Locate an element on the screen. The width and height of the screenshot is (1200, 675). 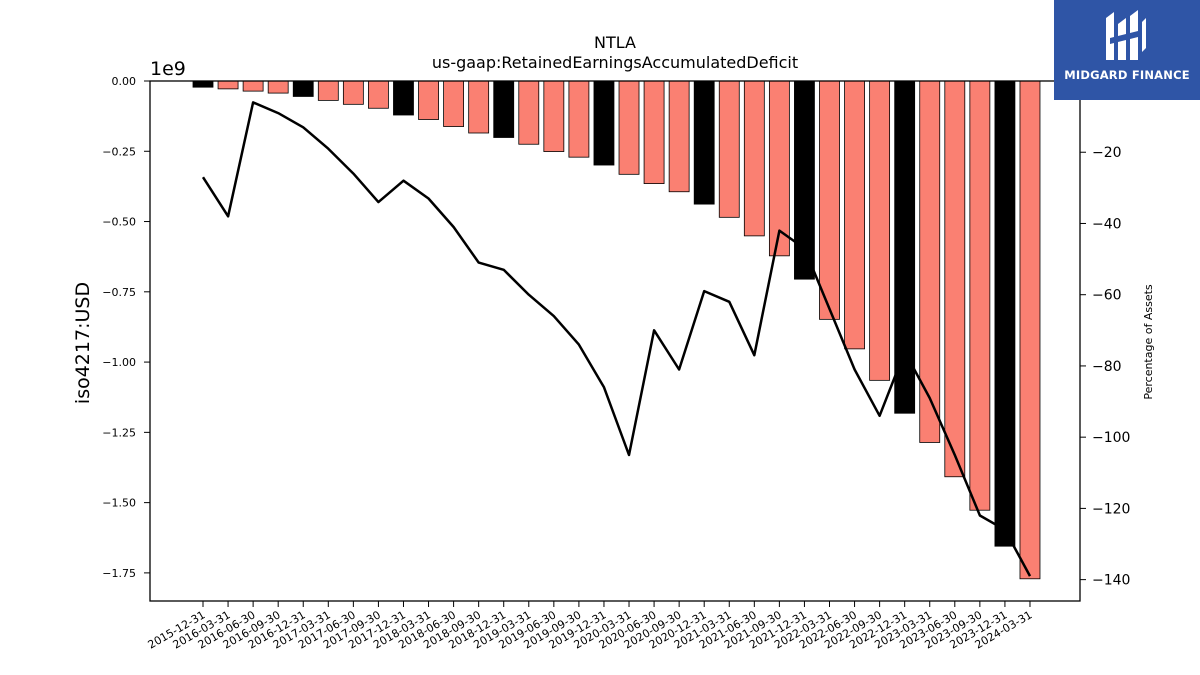
y2-tick-label: −20 is located at coordinates (1107, 153).